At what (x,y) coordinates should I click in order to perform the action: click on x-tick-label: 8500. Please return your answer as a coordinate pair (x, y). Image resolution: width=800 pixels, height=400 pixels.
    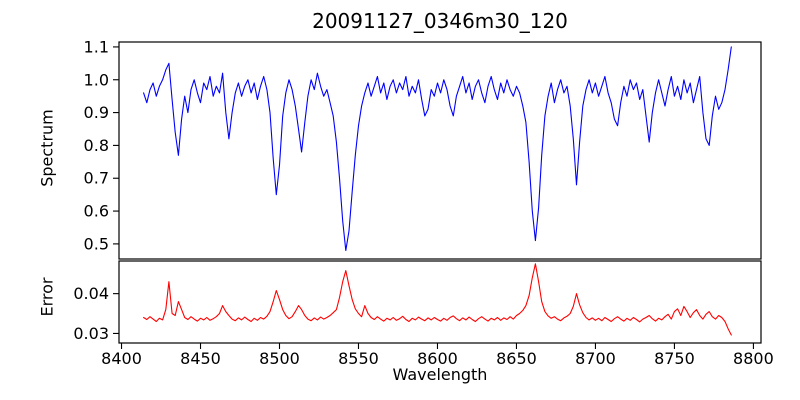
    Looking at the image, I should click on (279, 358).